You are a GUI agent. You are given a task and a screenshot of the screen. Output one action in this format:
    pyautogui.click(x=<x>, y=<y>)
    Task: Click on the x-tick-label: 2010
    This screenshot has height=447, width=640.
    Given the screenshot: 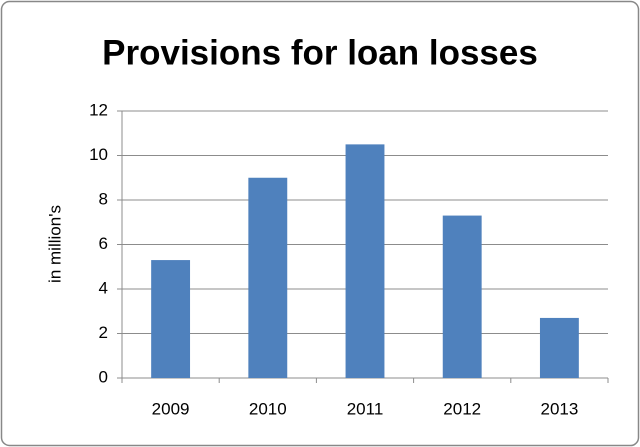 What is the action you would take?
    pyautogui.click(x=268, y=408)
    